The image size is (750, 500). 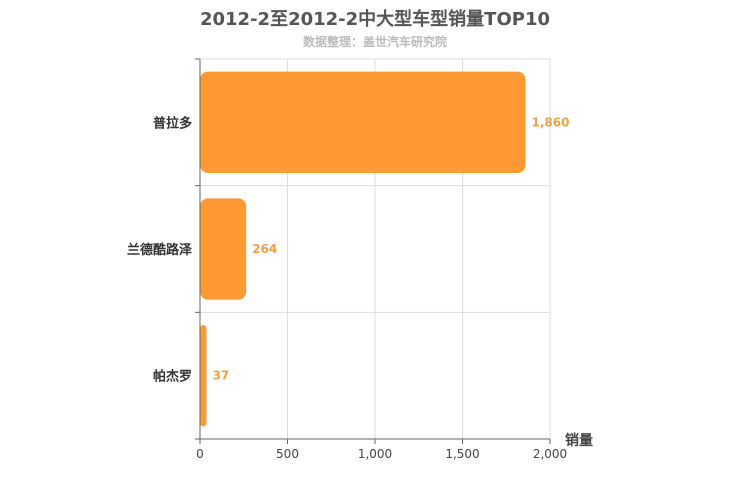 I want to click on category-label-2: 兰德酷路泽, so click(x=160, y=250).